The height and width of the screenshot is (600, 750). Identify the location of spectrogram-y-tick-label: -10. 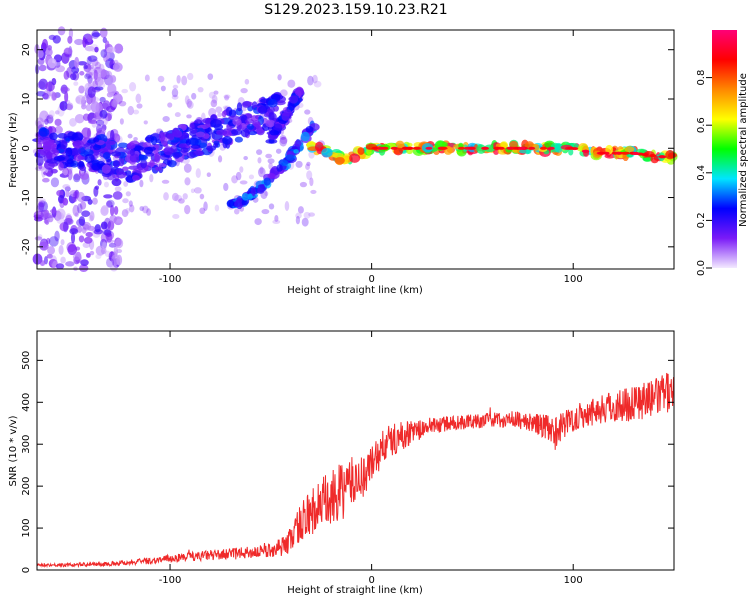
(26, 197).